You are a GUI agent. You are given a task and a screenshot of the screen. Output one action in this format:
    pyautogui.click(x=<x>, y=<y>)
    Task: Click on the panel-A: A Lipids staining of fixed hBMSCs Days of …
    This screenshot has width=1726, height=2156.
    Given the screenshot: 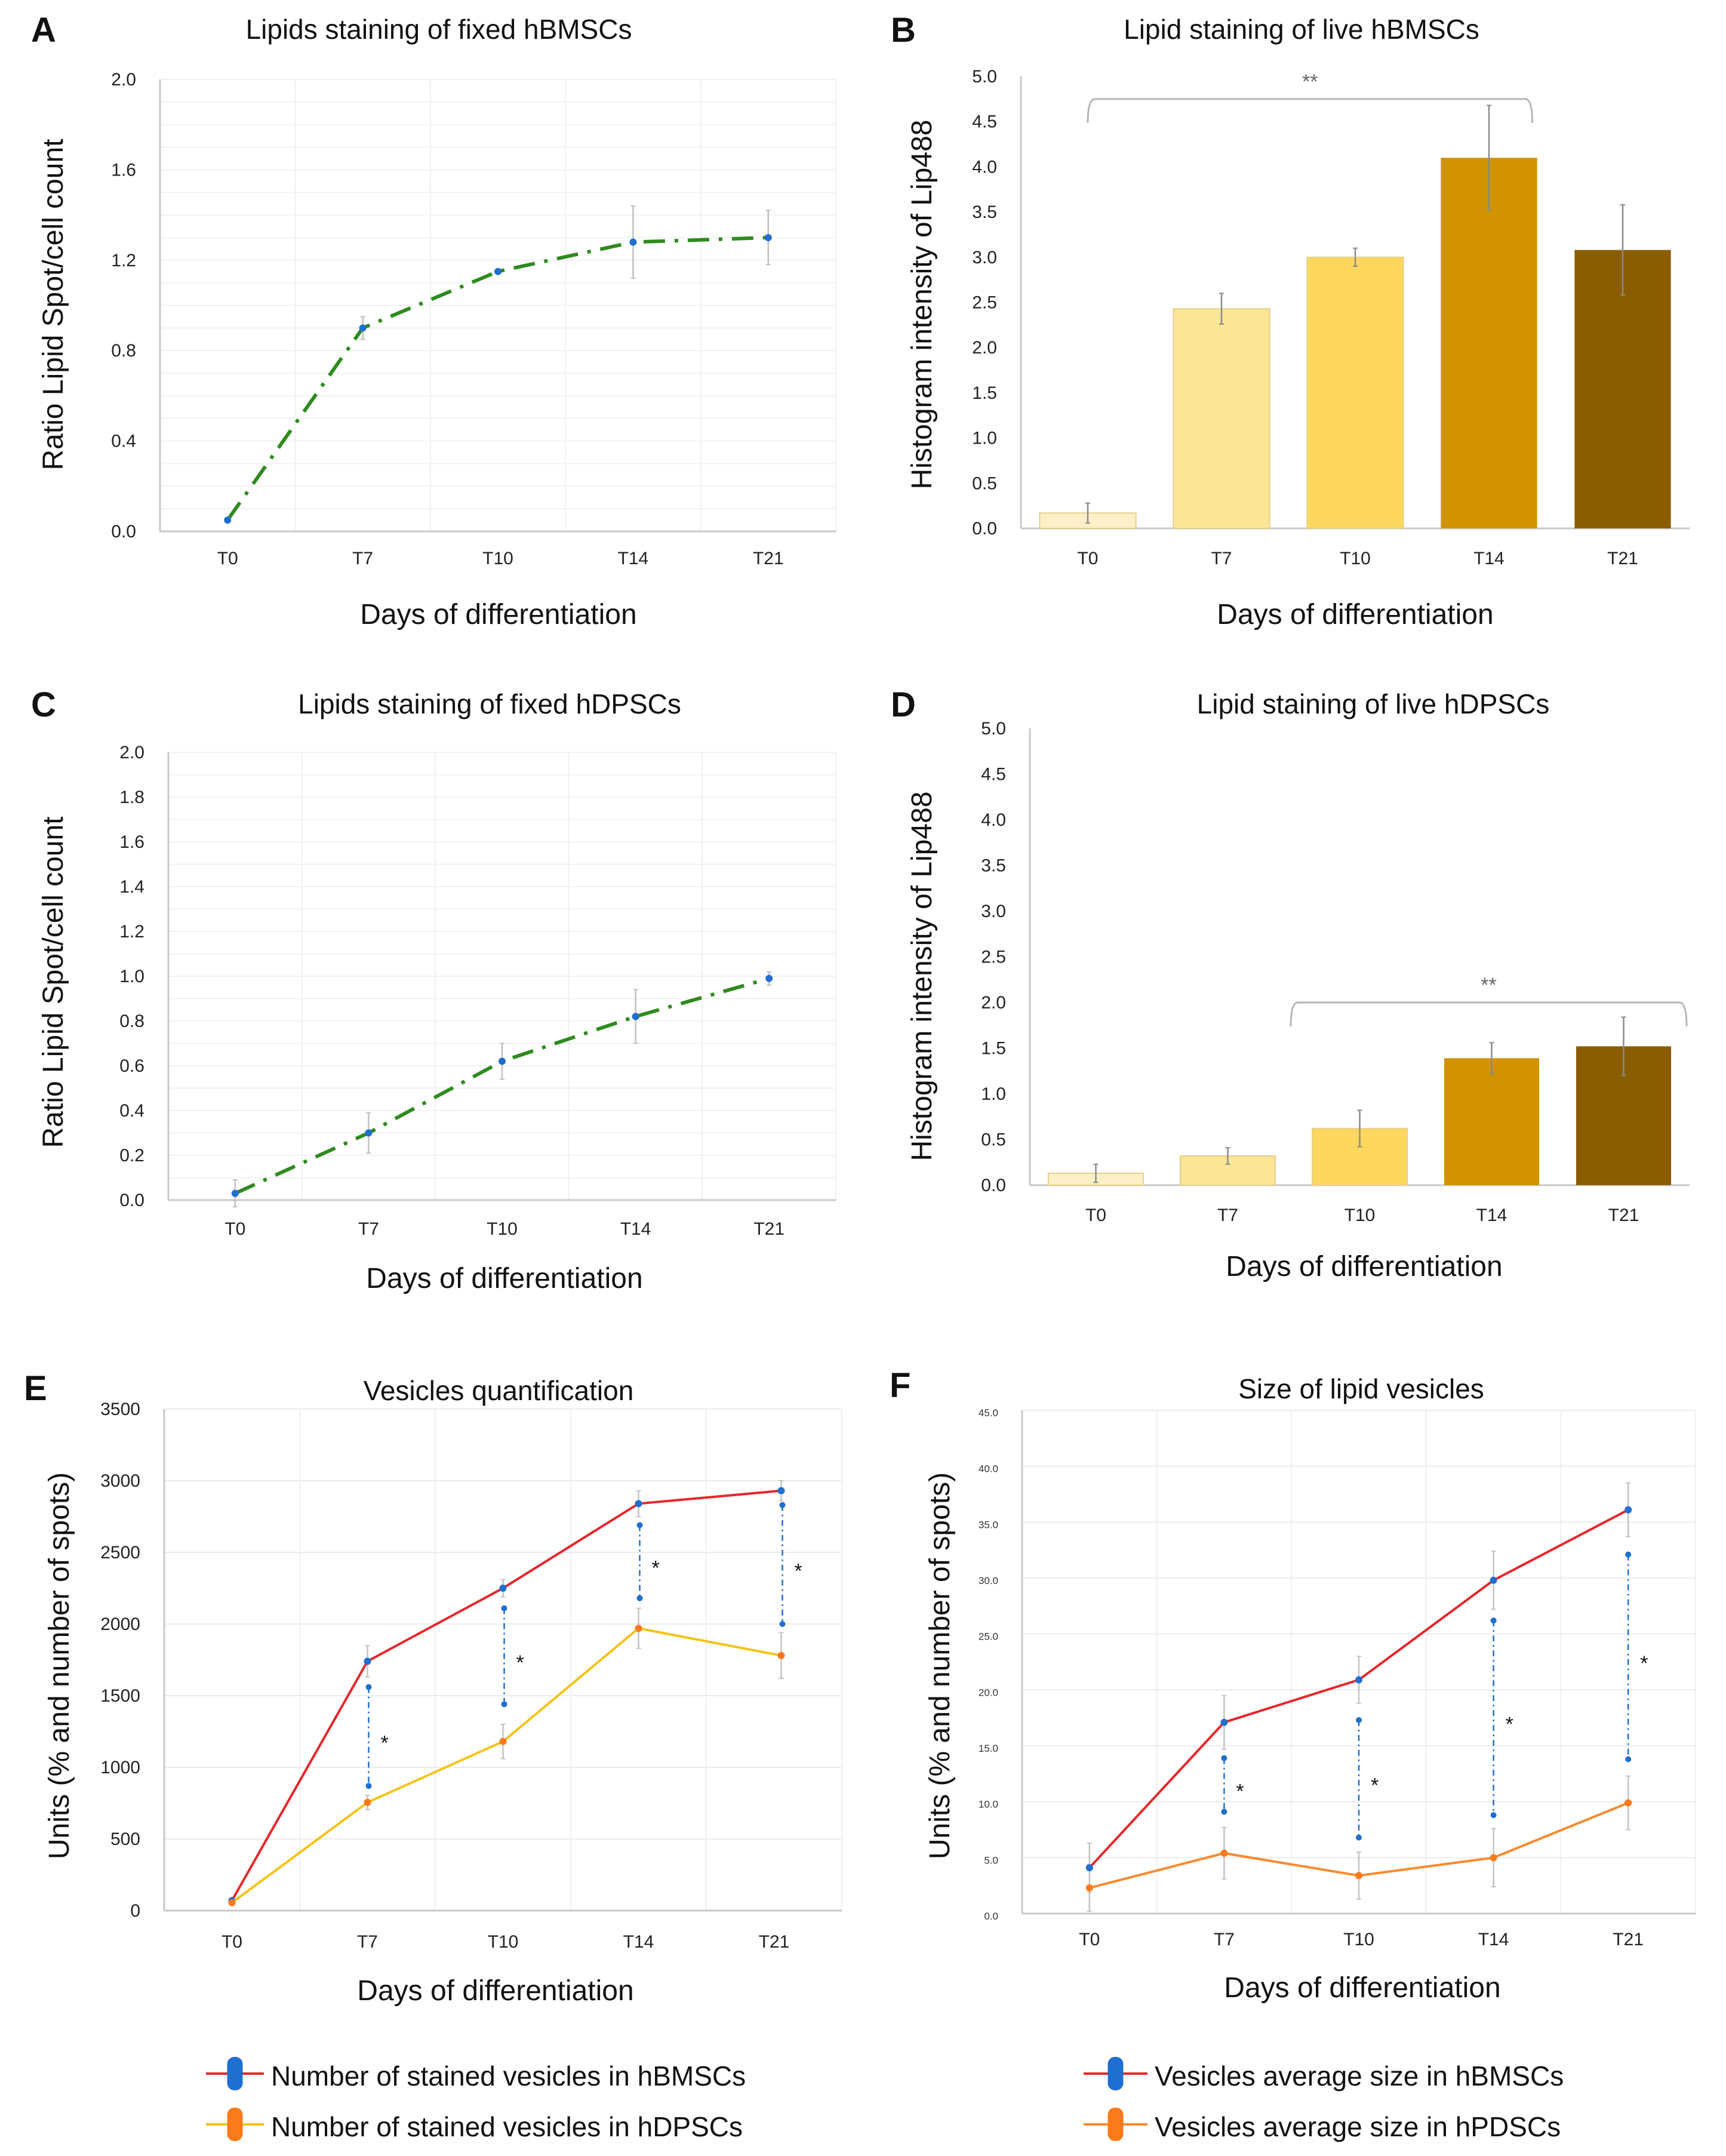 What is the action you would take?
    pyautogui.click(x=434, y=321)
    